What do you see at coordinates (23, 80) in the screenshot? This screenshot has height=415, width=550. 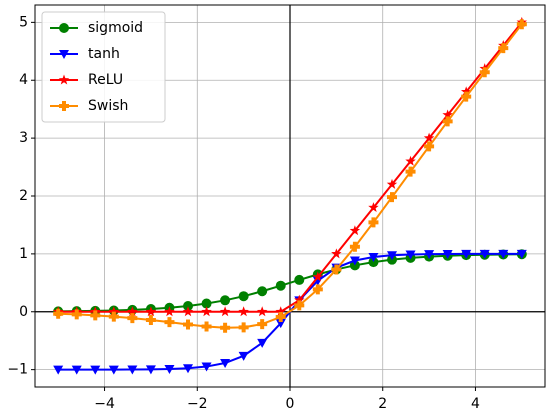 I see `y-tick-label: 4` at bounding box center [23, 80].